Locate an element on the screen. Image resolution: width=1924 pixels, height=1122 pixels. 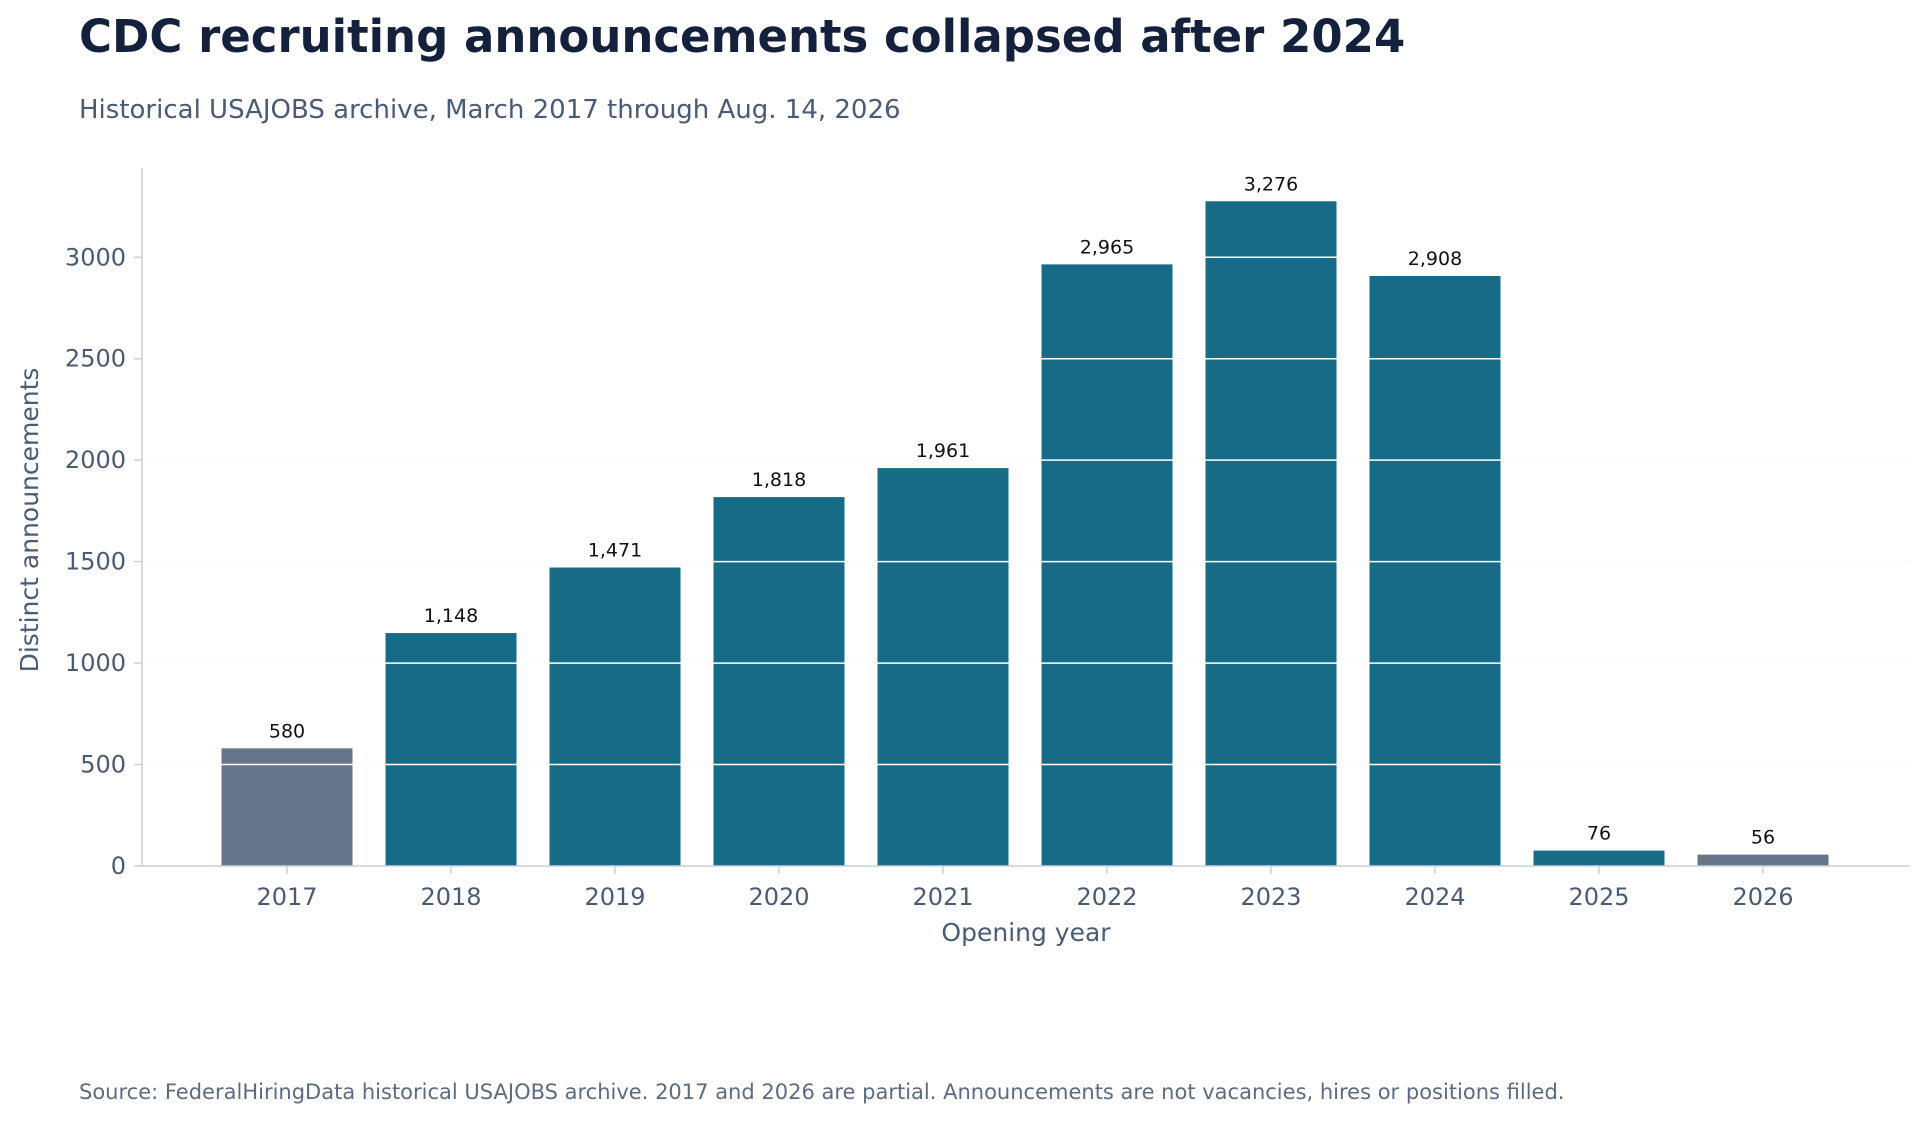
bar-2018 is located at coordinates (451, 749).